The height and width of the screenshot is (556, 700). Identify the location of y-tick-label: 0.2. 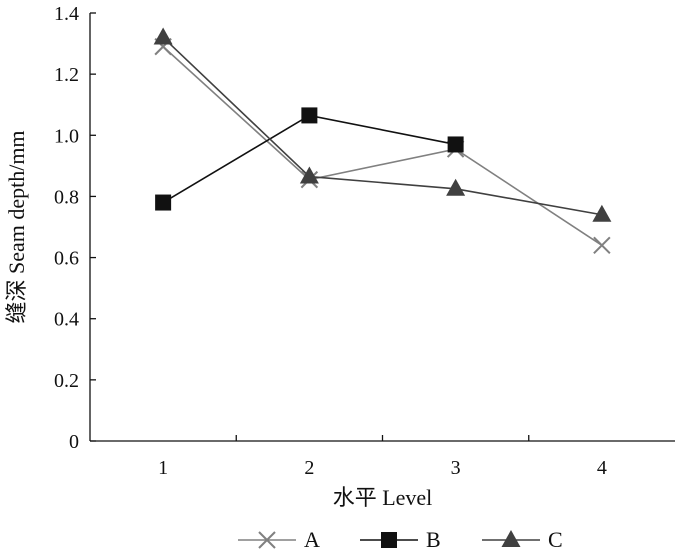
(66, 381).